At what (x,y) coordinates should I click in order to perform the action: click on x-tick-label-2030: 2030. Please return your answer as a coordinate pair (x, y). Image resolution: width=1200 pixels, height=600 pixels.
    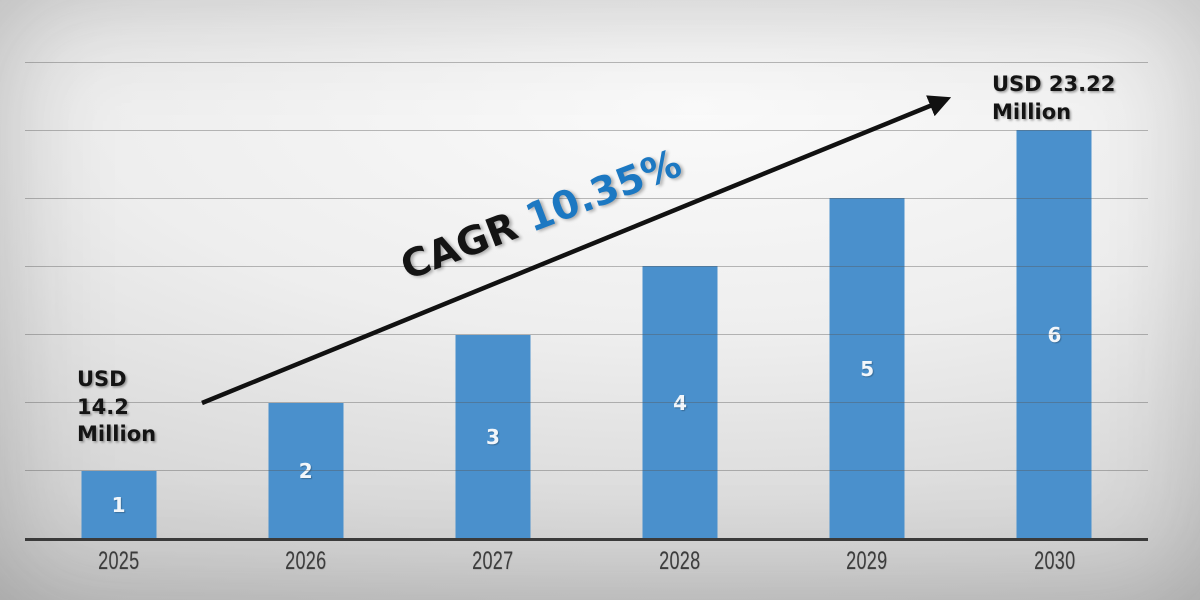
    Looking at the image, I should click on (1054, 561).